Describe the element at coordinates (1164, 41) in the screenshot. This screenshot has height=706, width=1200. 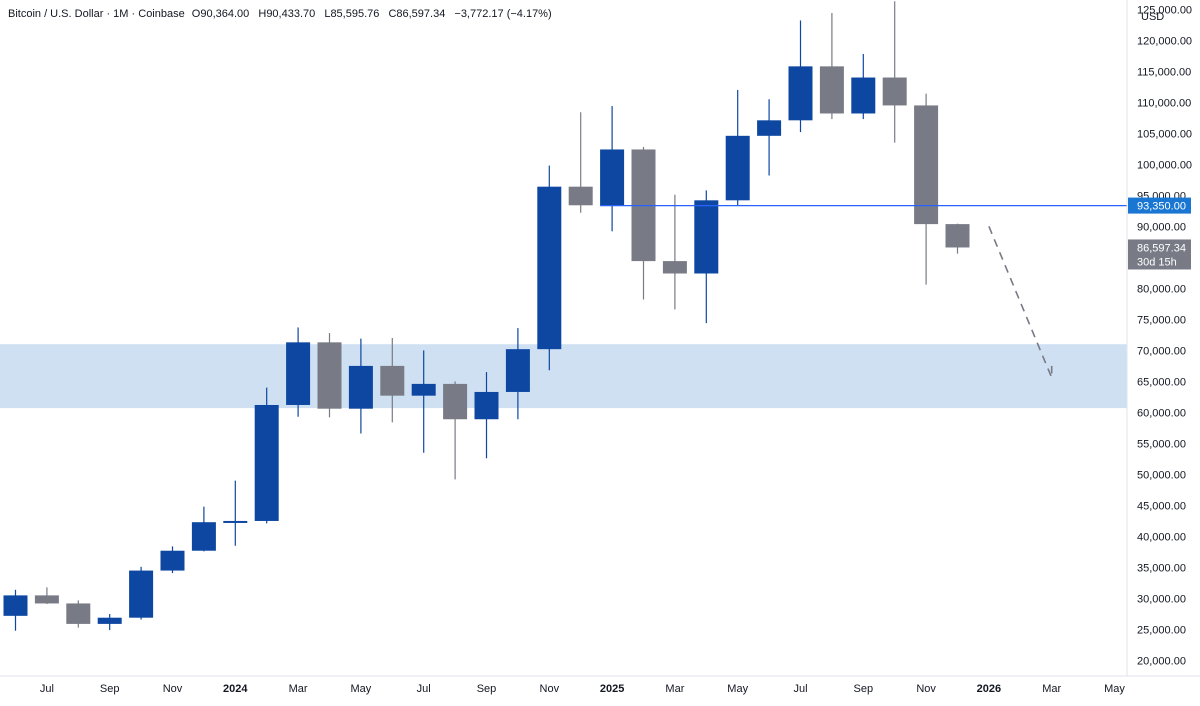
I see `price-tick-label: 120,000.00` at that location.